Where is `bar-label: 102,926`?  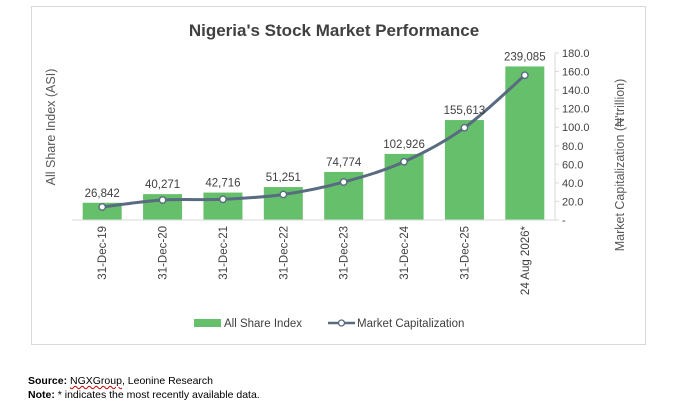 bar-label: 102,926 is located at coordinates (404, 145).